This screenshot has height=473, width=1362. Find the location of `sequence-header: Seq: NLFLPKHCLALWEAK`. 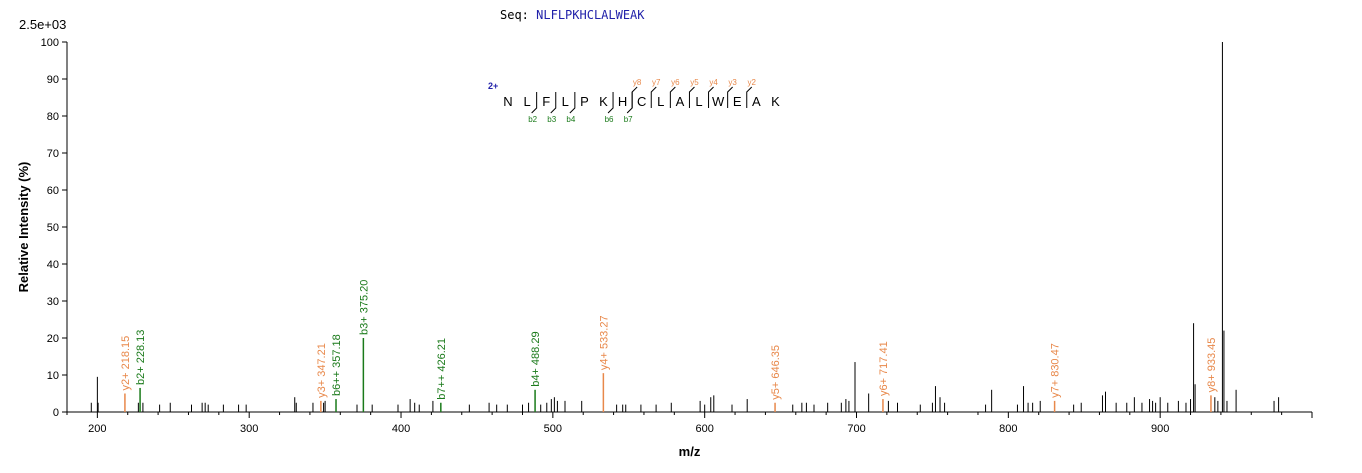

sequence-header: Seq: NLFLPKHCLALWEAK is located at coordinates (572, 15).